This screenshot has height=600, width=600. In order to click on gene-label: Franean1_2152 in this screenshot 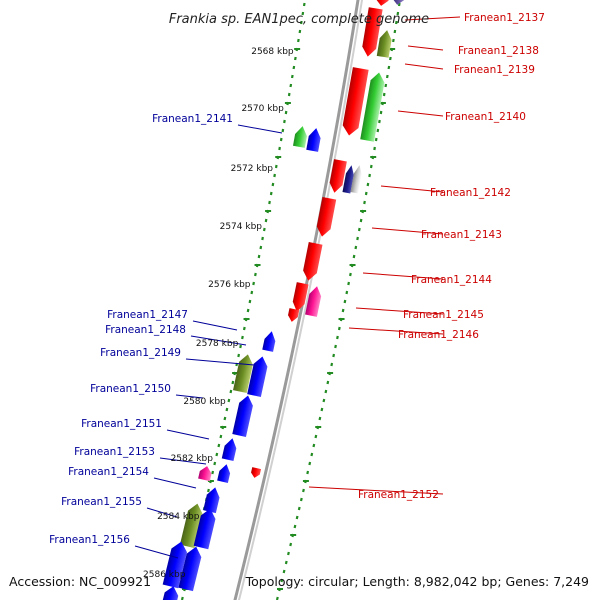, I will do `click(398, 495)`.